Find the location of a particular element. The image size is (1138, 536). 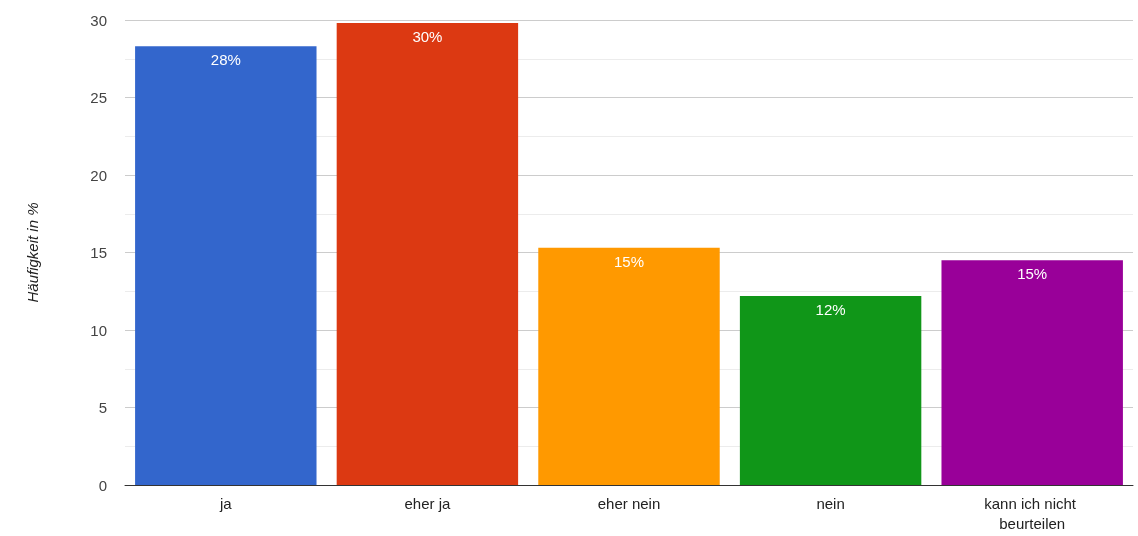

x-tick-label: eher ja is located at coordinates (427, 503).